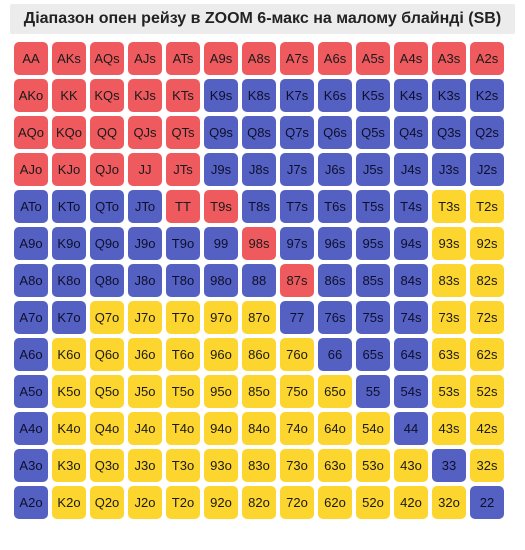  I want to click on hand-cell: K4s, so click(411, 95).